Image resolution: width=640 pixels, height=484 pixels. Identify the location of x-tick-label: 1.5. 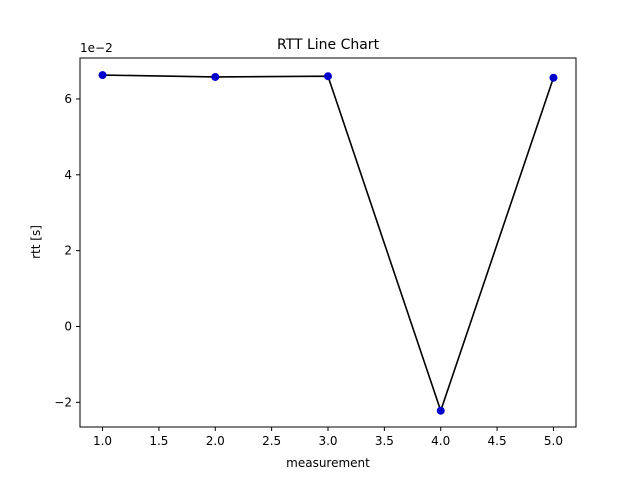
(158, 441).